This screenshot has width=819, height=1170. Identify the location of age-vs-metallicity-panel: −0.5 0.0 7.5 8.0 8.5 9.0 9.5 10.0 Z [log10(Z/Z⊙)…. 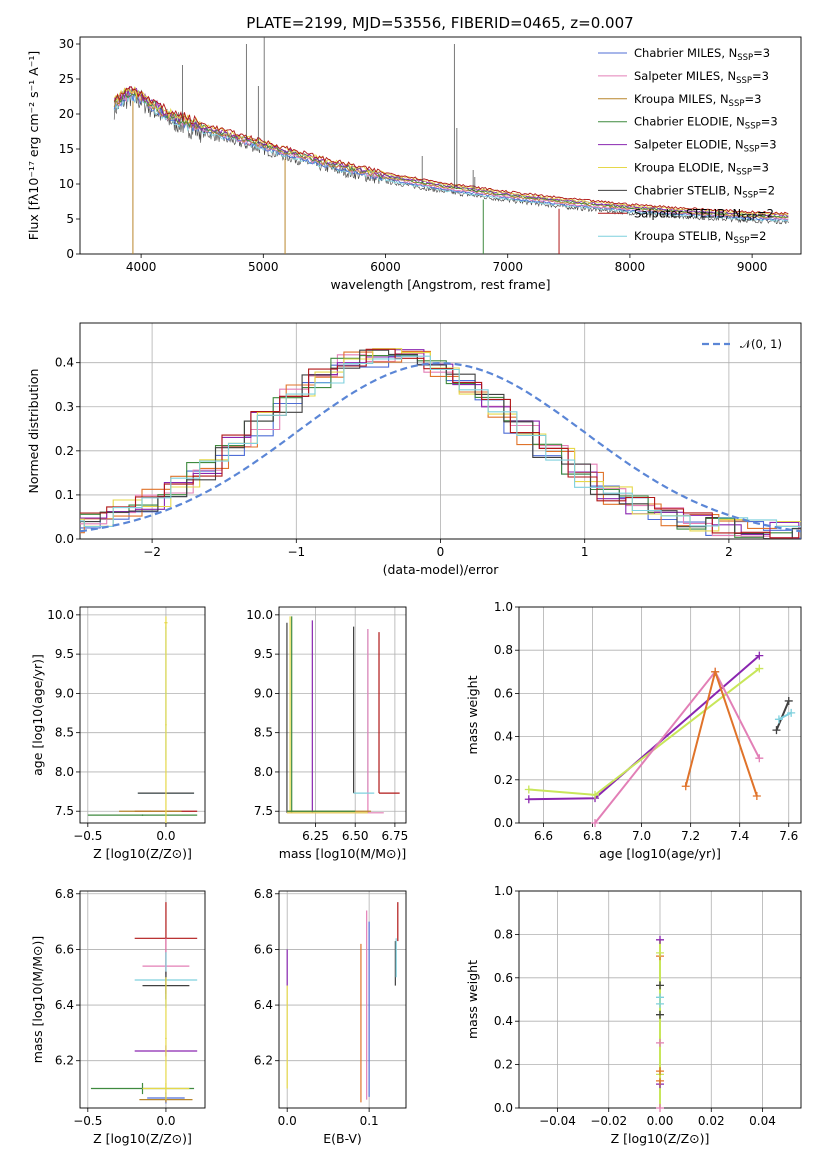
(118, 733).